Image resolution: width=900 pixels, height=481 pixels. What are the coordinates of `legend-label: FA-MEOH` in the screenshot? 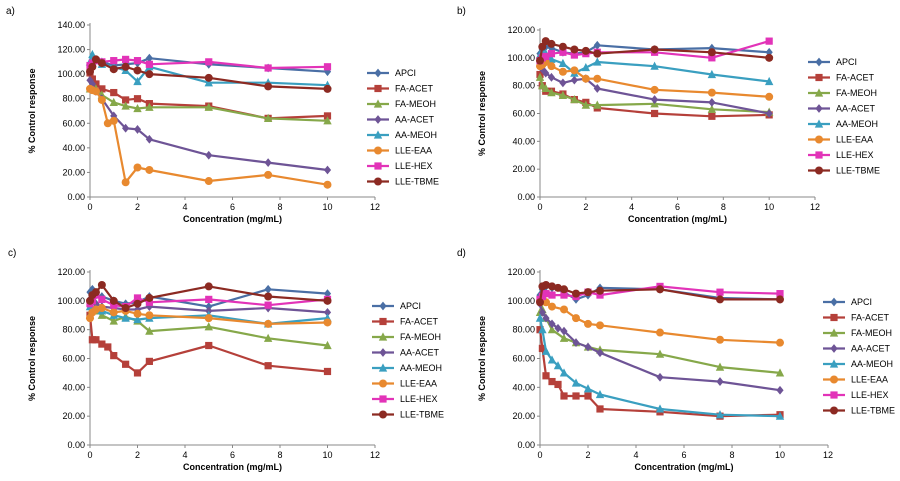 It's located at (856, 93).